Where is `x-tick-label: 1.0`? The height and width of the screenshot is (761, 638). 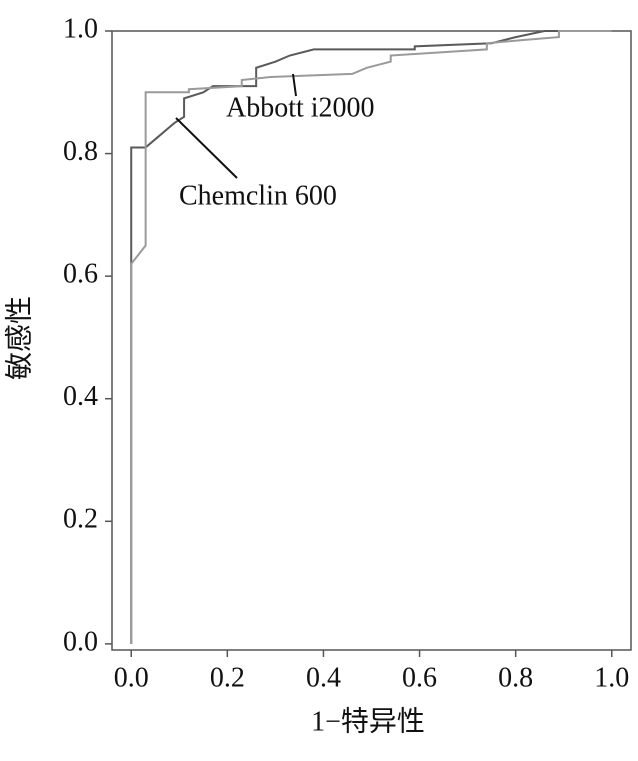 x-tick-label: 1.0 is located at coordinates (611, 677).